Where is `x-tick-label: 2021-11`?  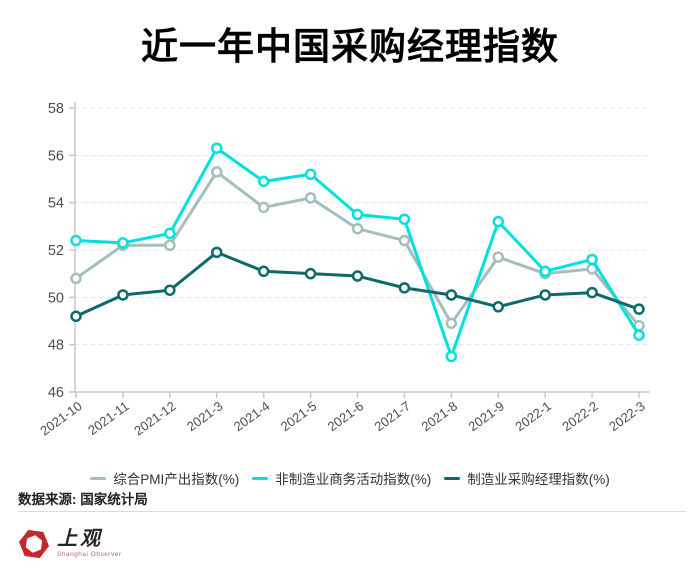 x-tick-label: 2021-11 is located at coordinates (108, 418).